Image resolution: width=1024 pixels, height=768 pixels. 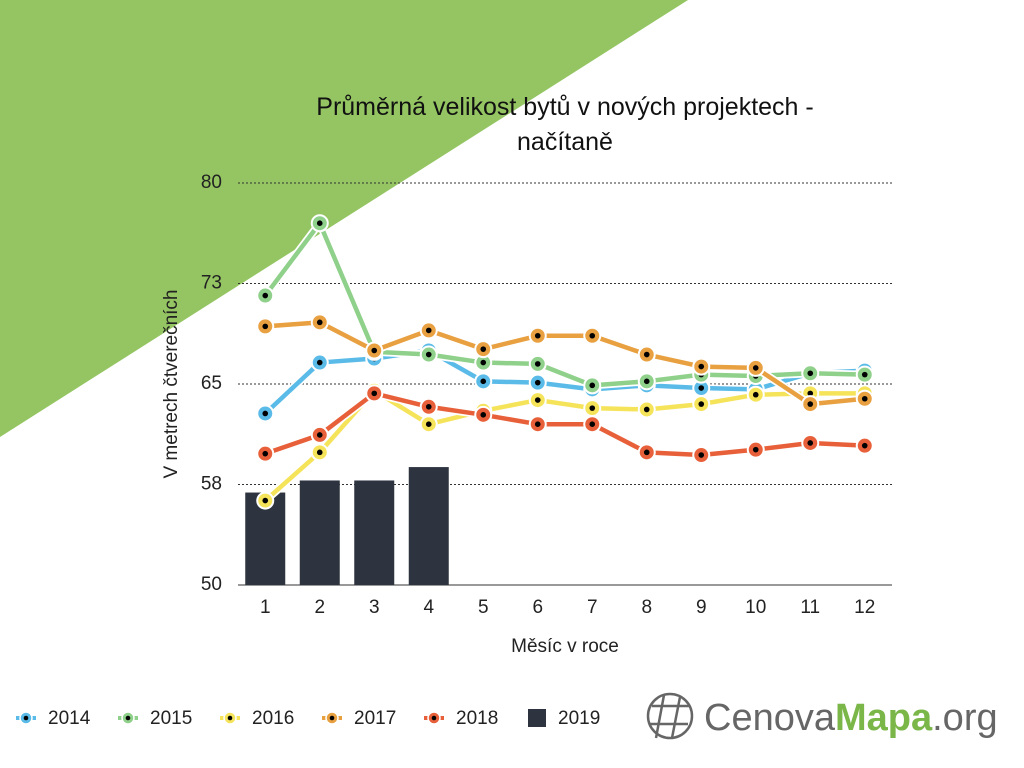 What do you see at coordinates (273, 718) in the screenshot?
I see `legend-label: 2016` at bounding box center [273, 718].